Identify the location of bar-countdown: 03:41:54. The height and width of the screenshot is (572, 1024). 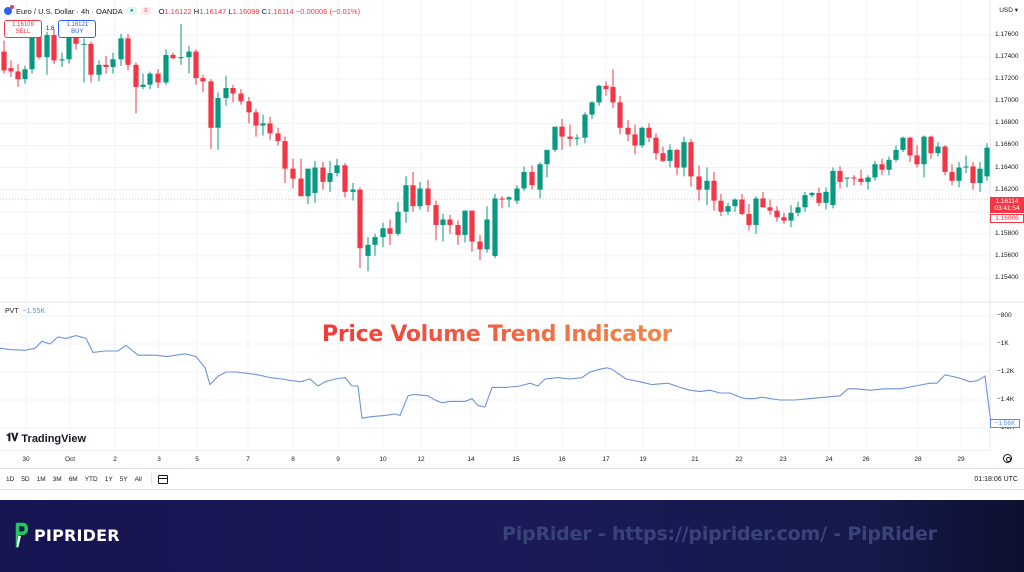
(1007, 208).